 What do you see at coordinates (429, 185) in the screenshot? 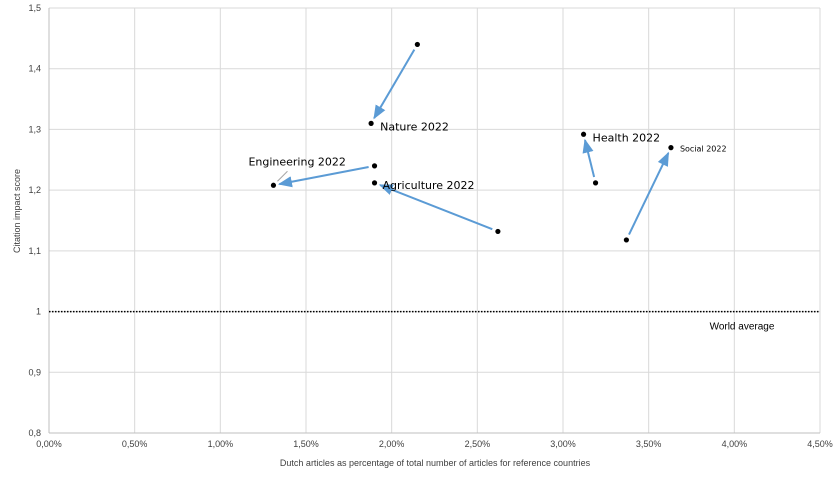
I see `point-label: Agriculture 2022` at bounding box center [429, 185].